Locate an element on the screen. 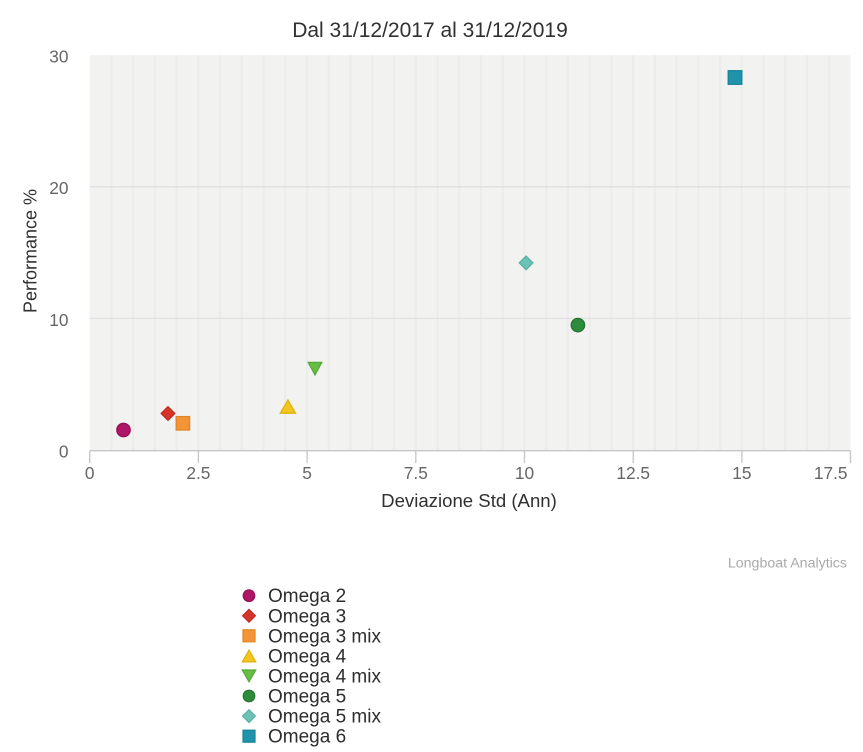  svg-text: Omega 4 mix is located at coordinates (324, 677).